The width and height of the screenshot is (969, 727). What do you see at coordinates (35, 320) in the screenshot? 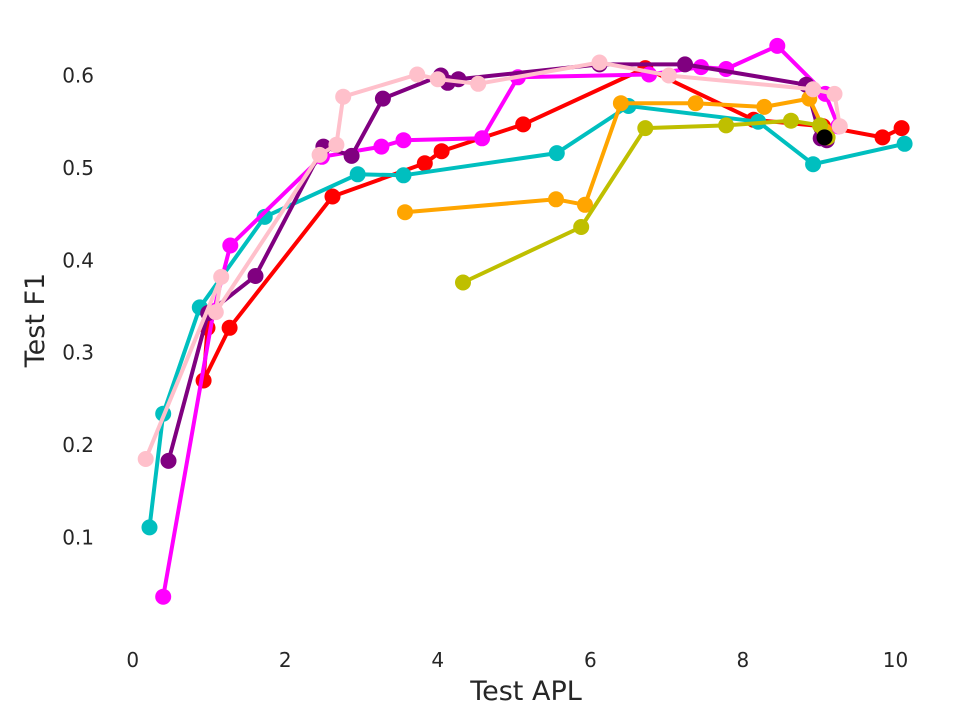
I see `y-axis-label: Test F1` at bounding box center [35, 320].